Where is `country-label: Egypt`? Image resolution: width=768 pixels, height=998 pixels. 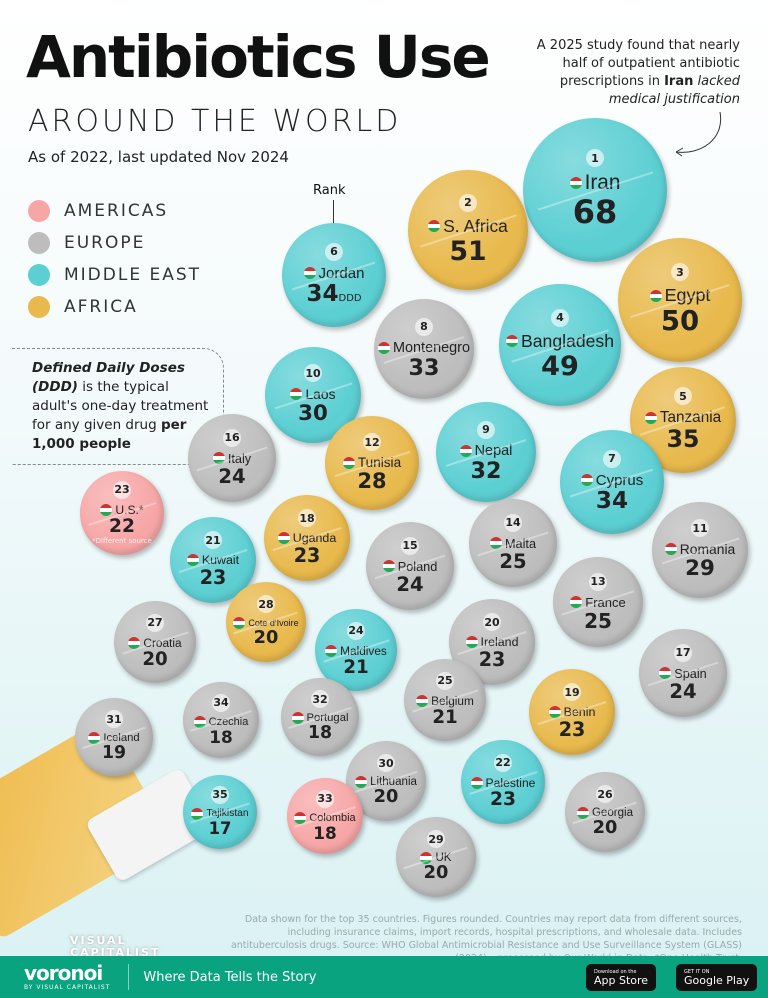
country-label: Egypt is located at coordinates (679, 295).